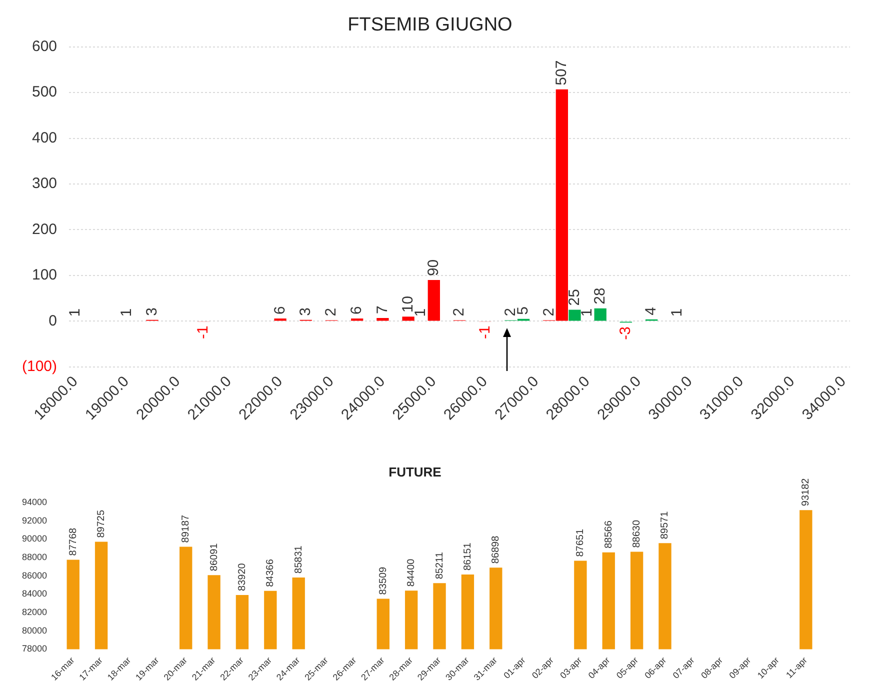 This screenshot has height=689, width=880. I want to click on y-tick-label: 78000, so click(35, 649).